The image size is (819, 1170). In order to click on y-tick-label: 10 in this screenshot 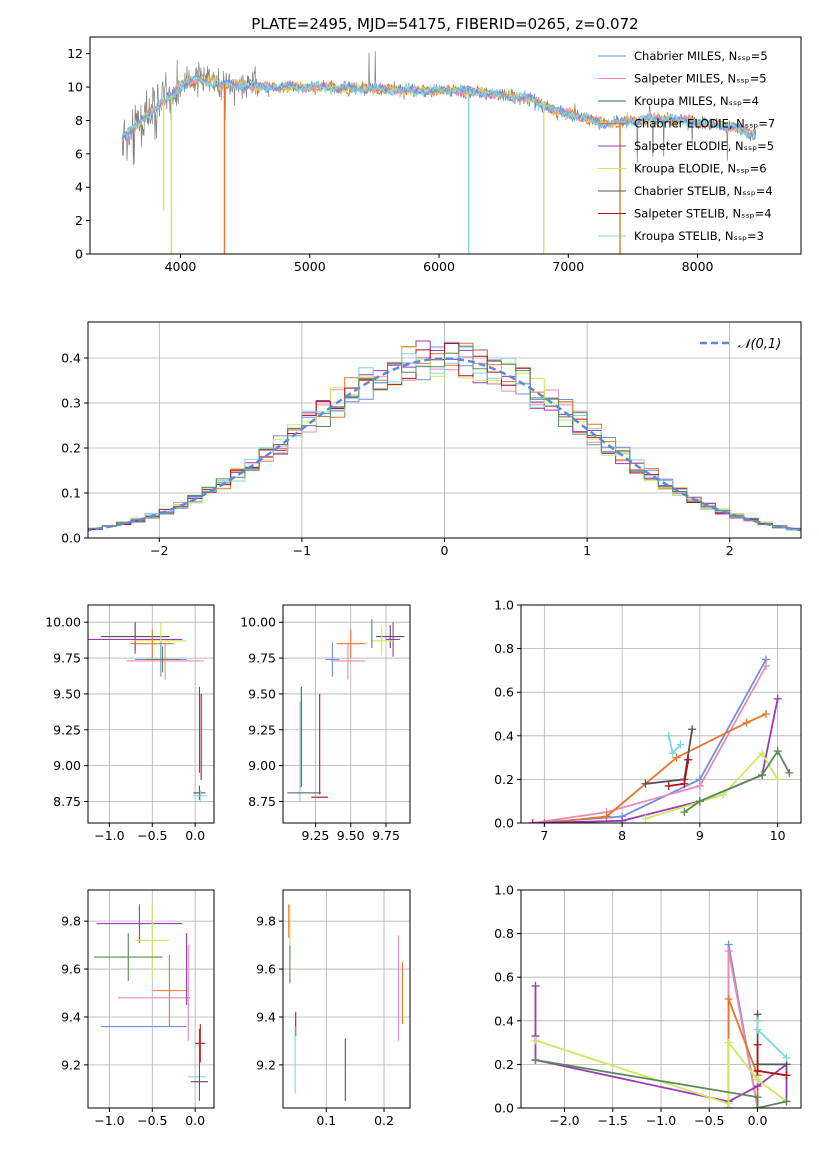, I will do `click(75, 87)`.